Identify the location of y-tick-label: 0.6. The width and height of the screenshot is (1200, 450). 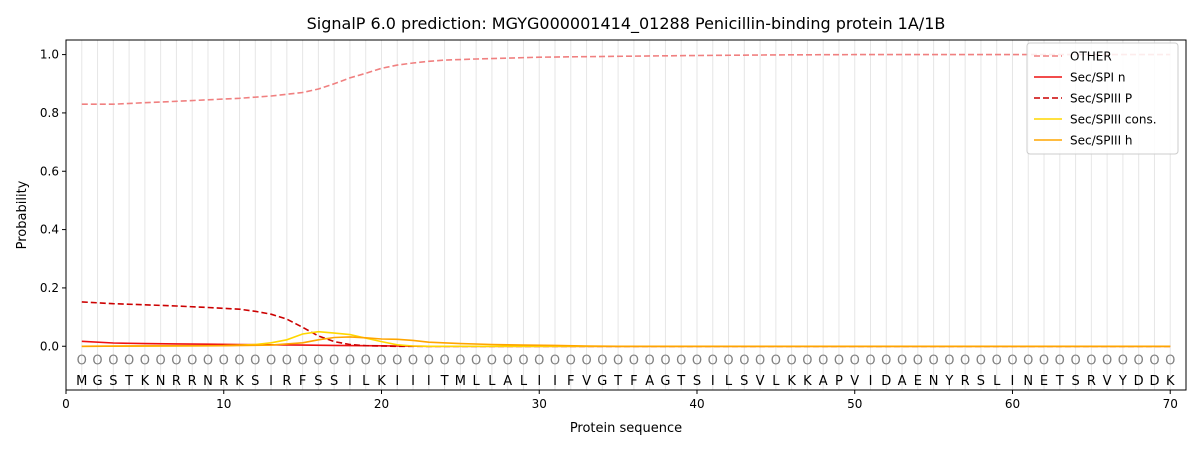
(49, 171).